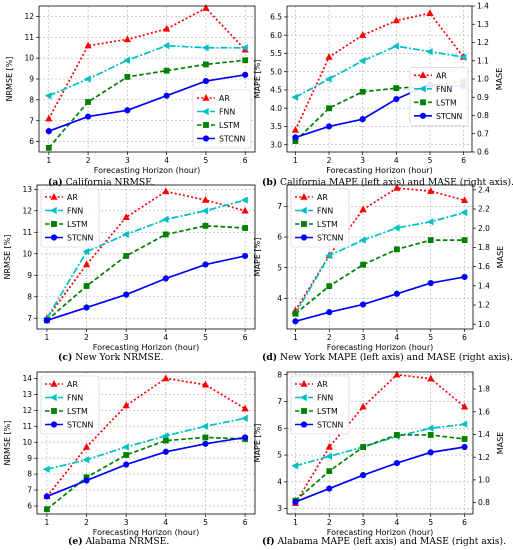  Describe the element at coordinates (27, 378) in the screenshot. I see `y-tick-label: 14` at that location.